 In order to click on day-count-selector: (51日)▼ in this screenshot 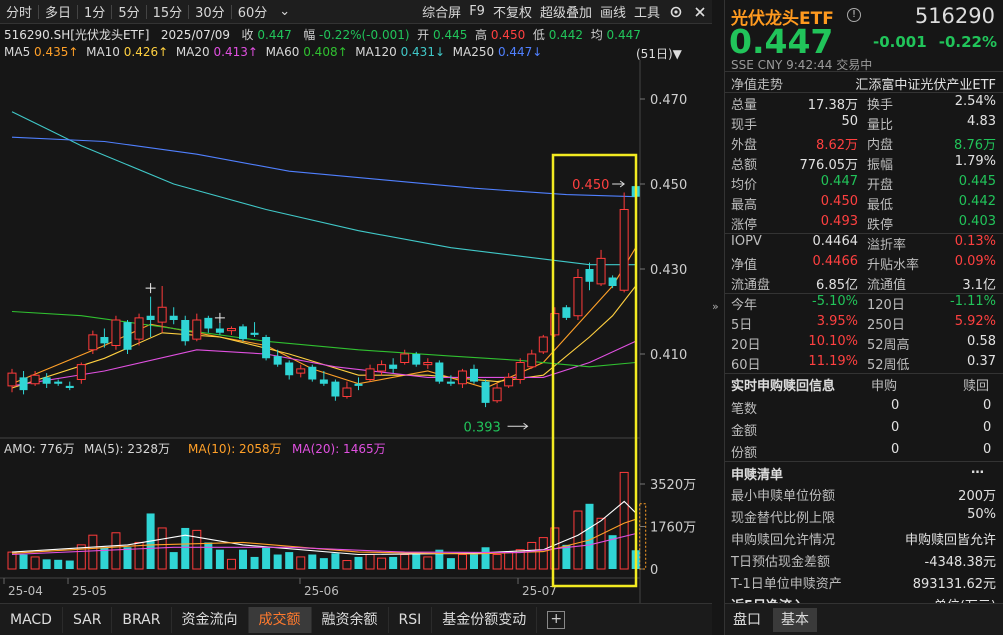, I will do `click(659, 54)`.